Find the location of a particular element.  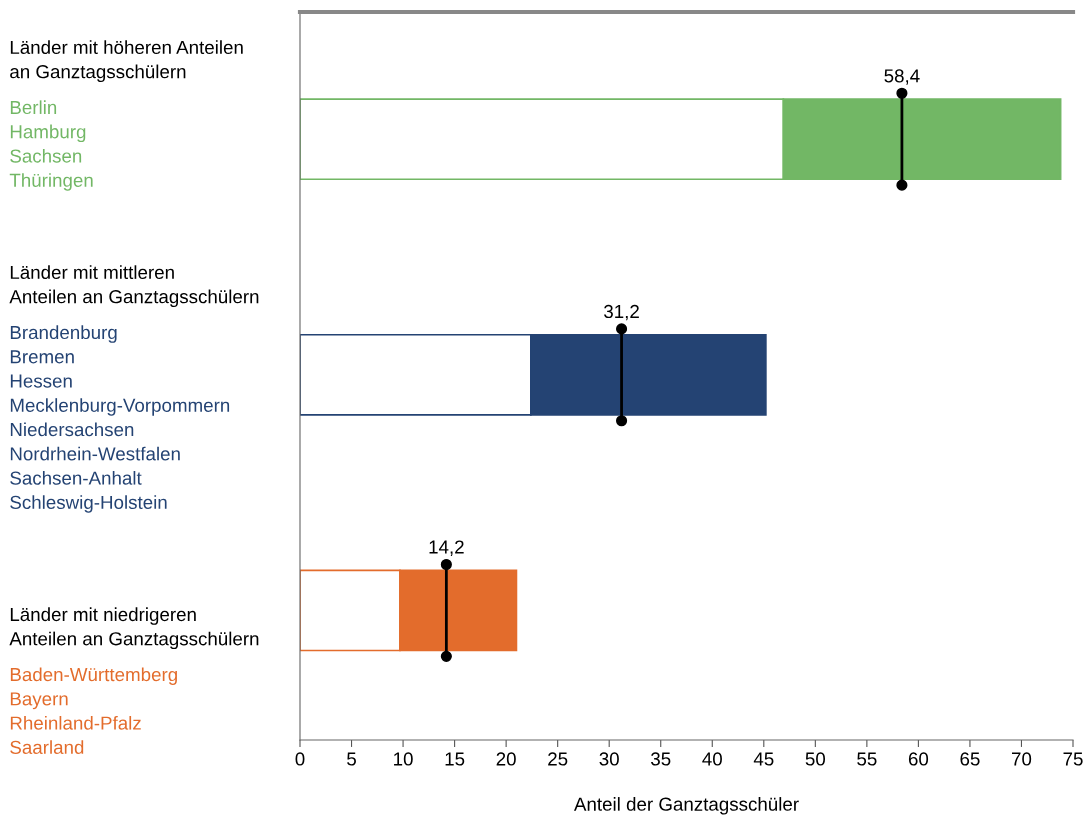

x-tick-label: 0 is located at coordinates (300, 759).